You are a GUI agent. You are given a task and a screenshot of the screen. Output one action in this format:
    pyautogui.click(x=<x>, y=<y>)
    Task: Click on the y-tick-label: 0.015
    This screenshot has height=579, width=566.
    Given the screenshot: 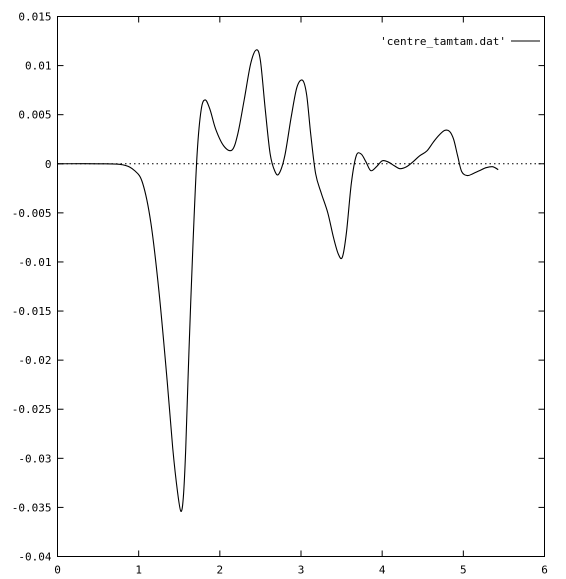 What is the action you would take?
    pyautogui.click(x=34, y=17)
    